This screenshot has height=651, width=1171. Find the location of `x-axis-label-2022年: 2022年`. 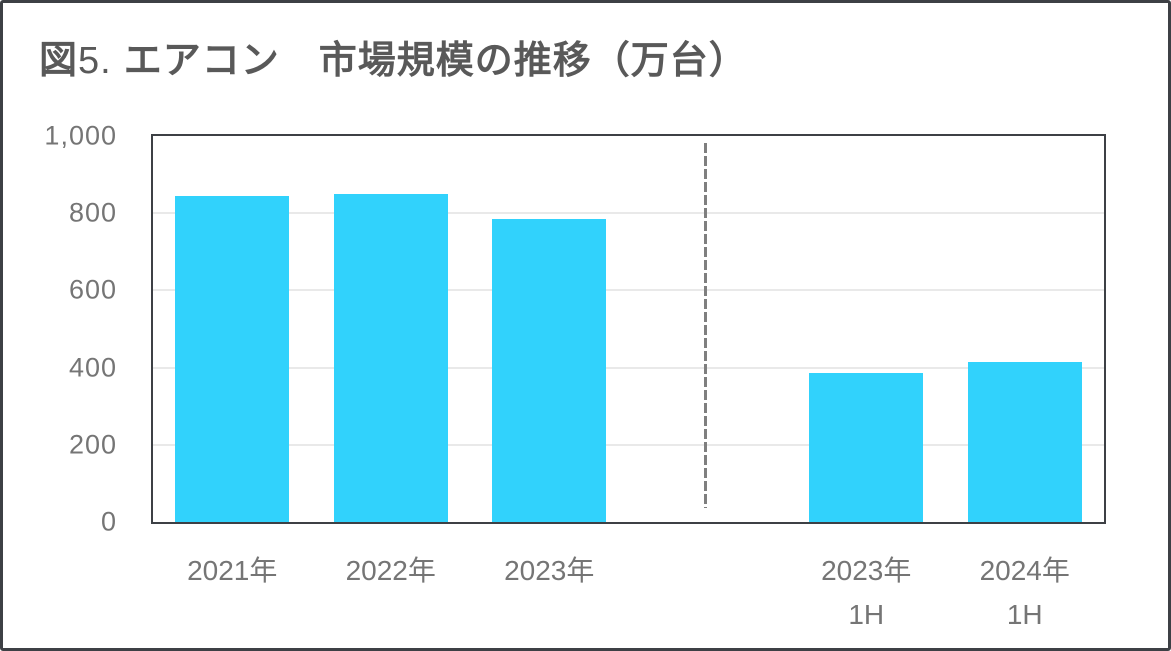

x-axis-label-2022年: 2022年 is located at coordinates (391, 571).